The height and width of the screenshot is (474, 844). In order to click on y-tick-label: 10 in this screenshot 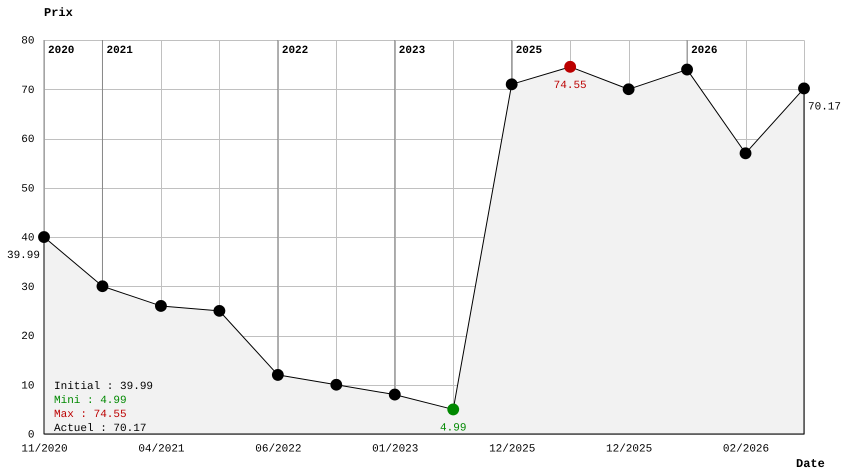, I will do `click(27, 386)`.